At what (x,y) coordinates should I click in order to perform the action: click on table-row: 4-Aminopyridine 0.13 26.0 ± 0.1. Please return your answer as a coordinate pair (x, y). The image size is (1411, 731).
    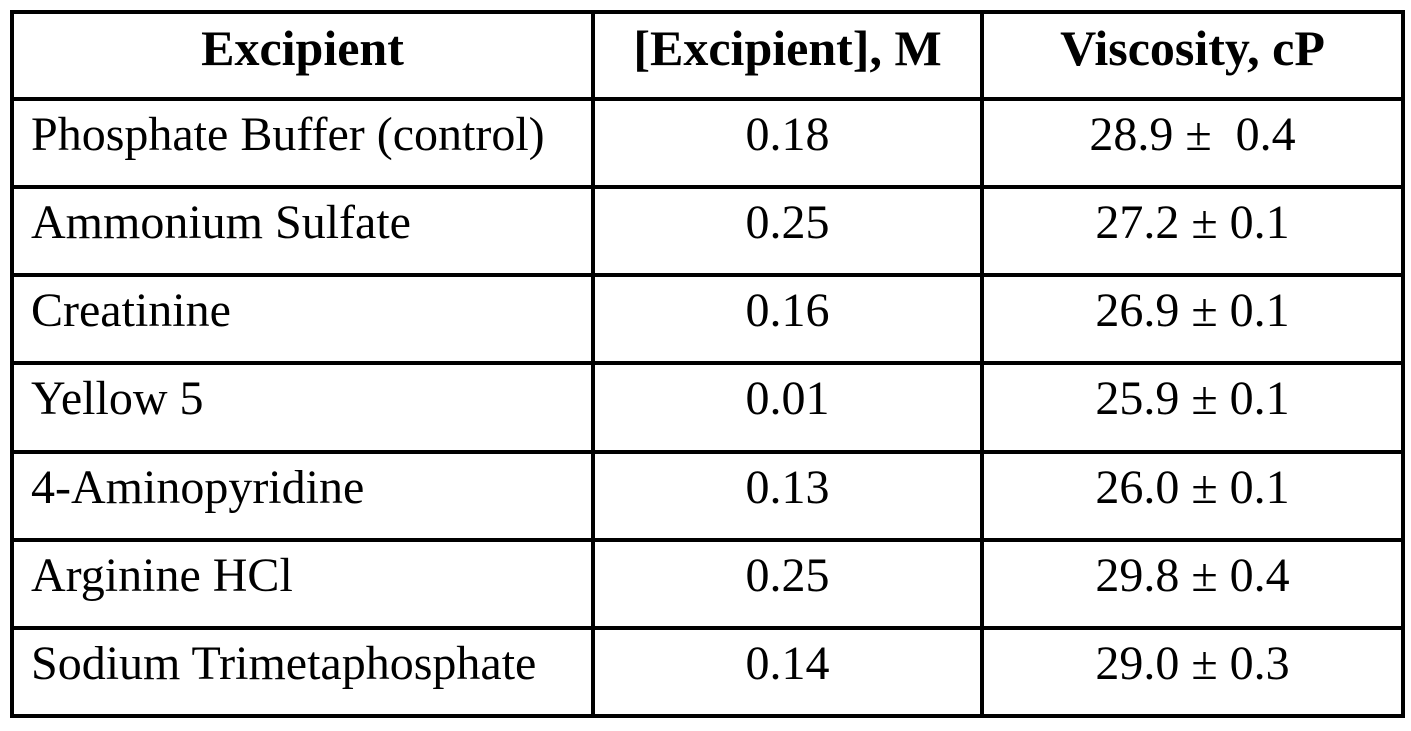
    Looking at the image, I should click on (707, 495).